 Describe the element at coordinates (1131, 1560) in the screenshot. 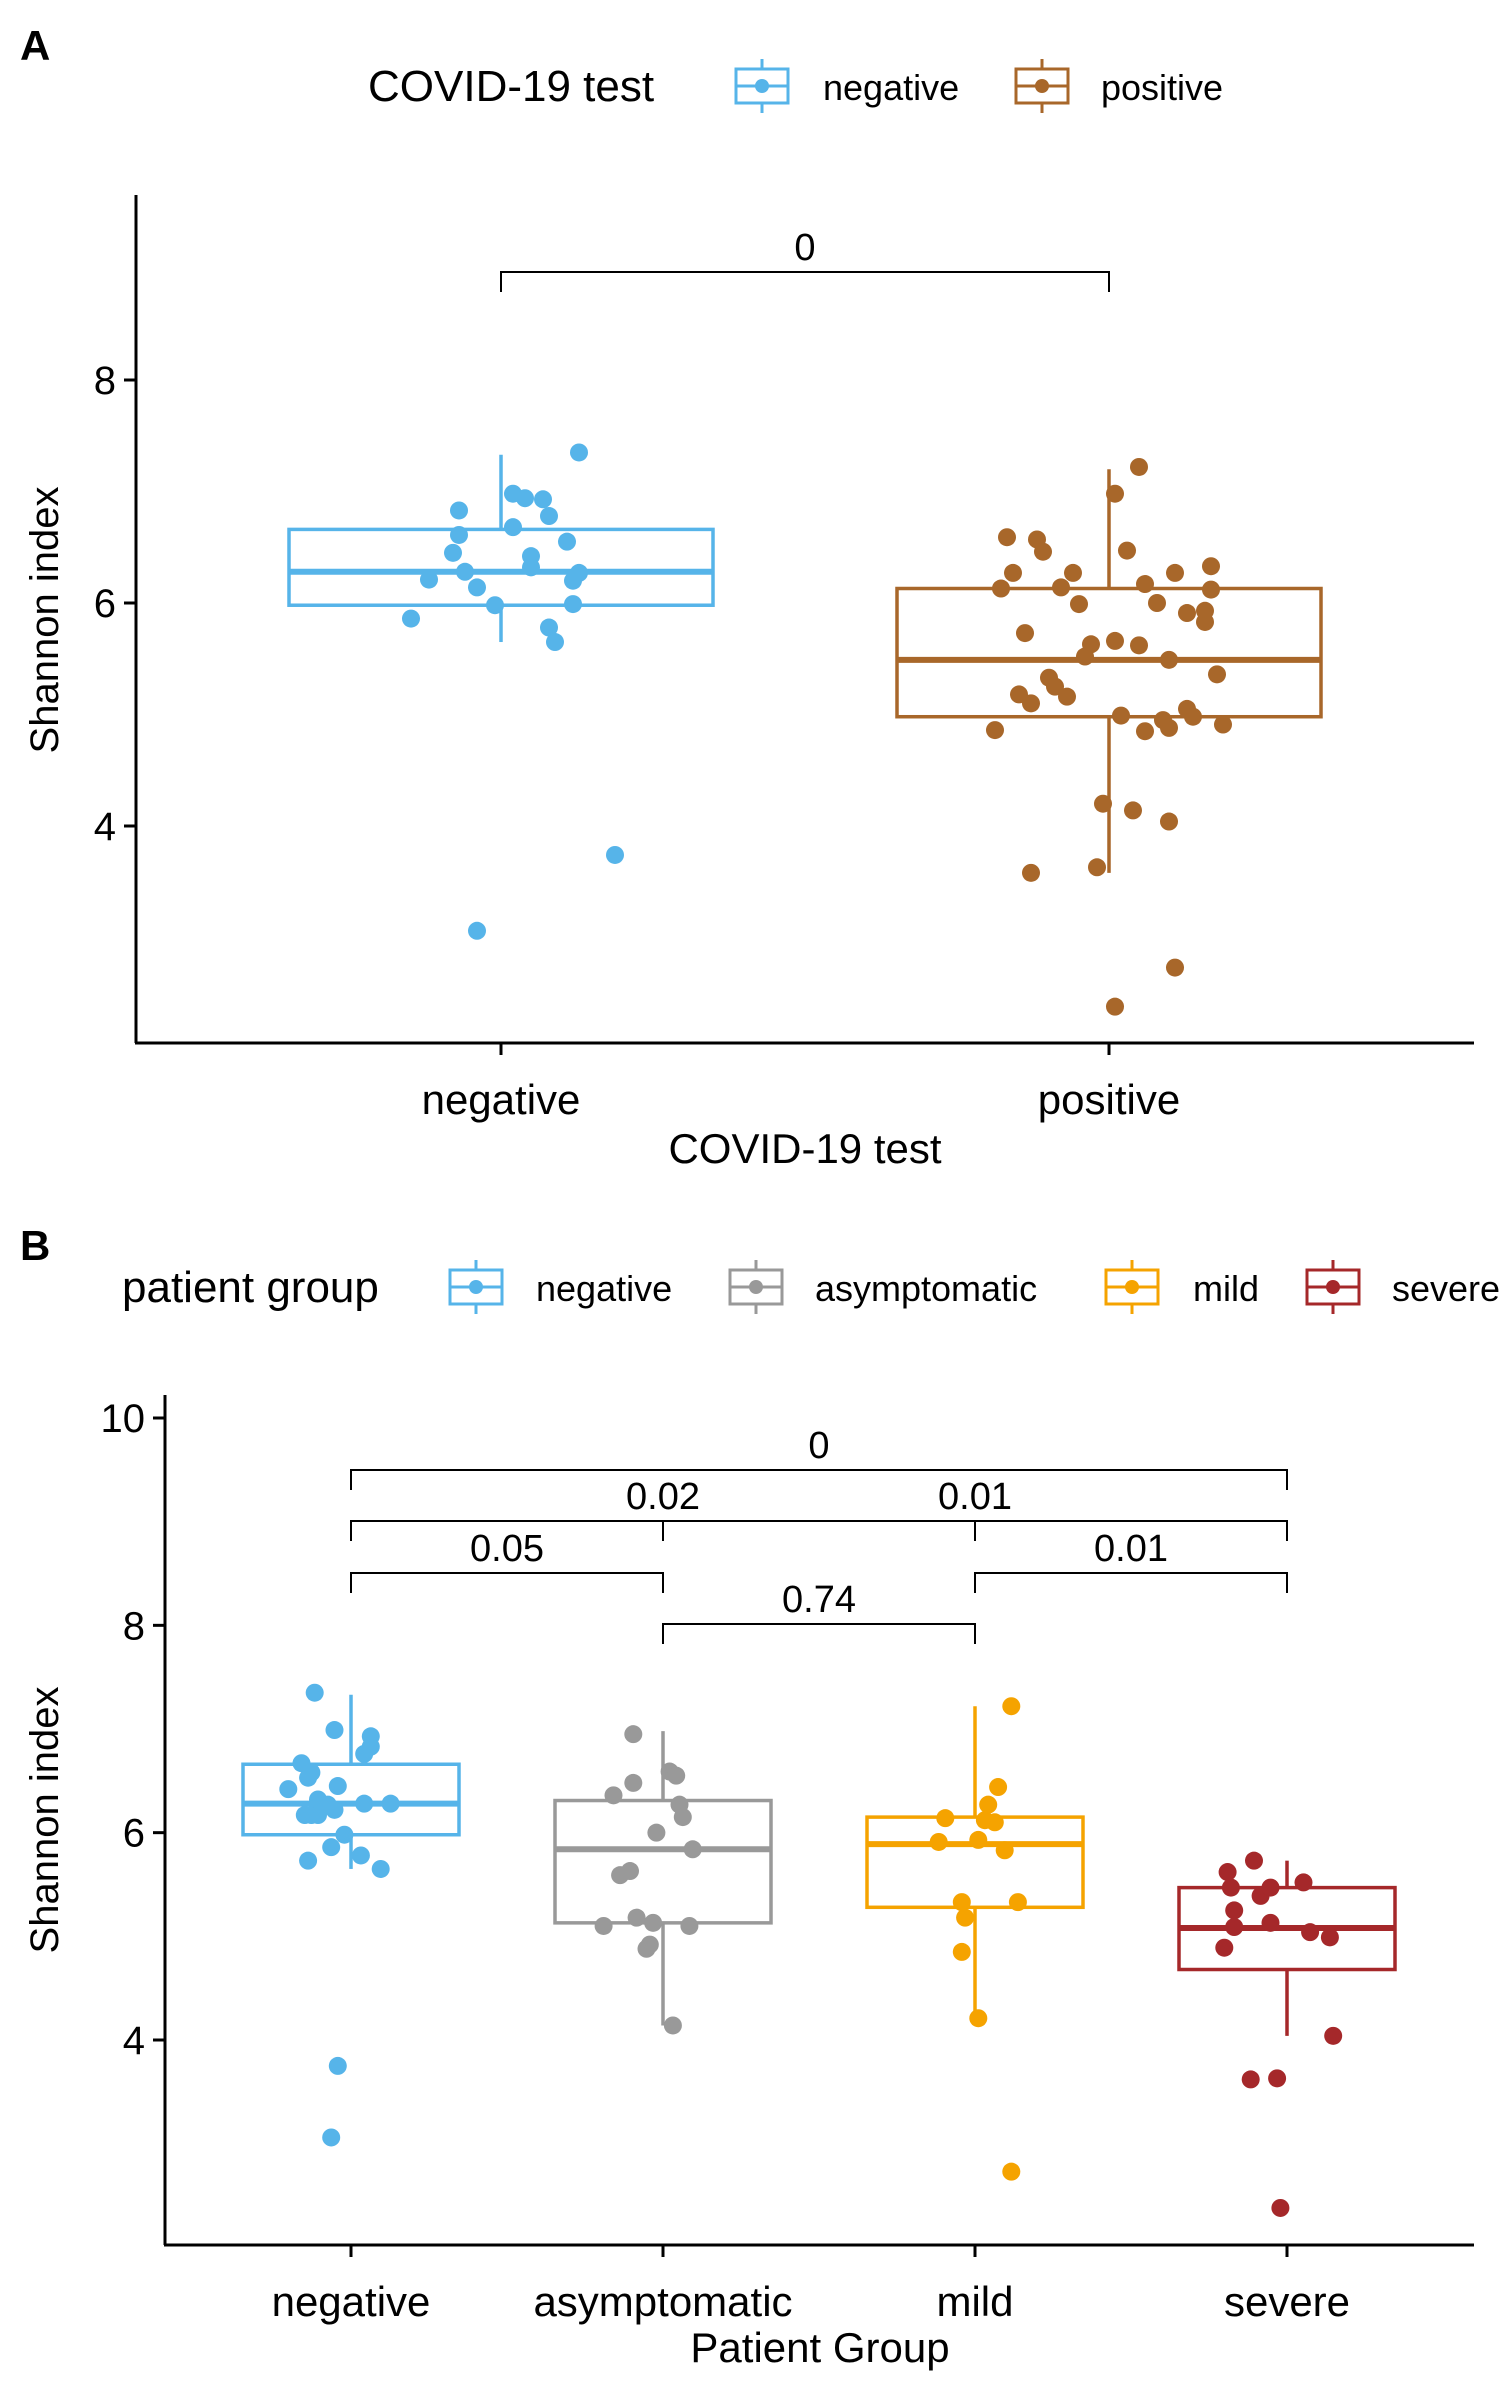

I see `comparison-bracket-b: 0.01` at that location.